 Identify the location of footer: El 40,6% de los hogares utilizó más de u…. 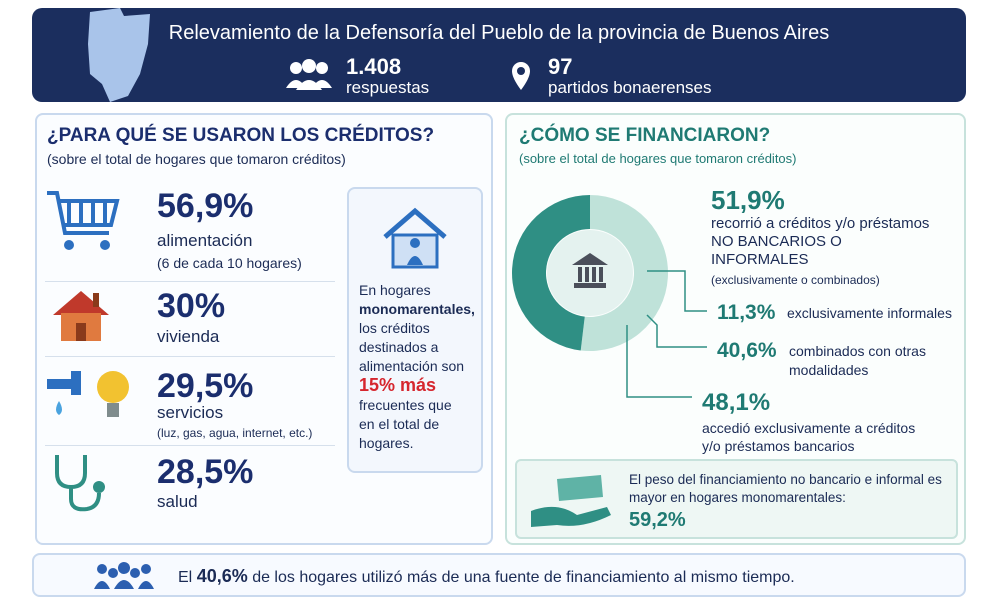
(499, 575).